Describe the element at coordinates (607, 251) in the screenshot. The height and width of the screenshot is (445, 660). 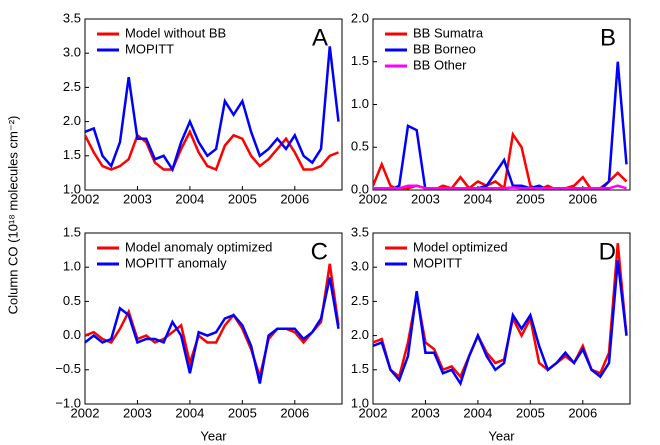
I see `panel-letter: D` at that location.